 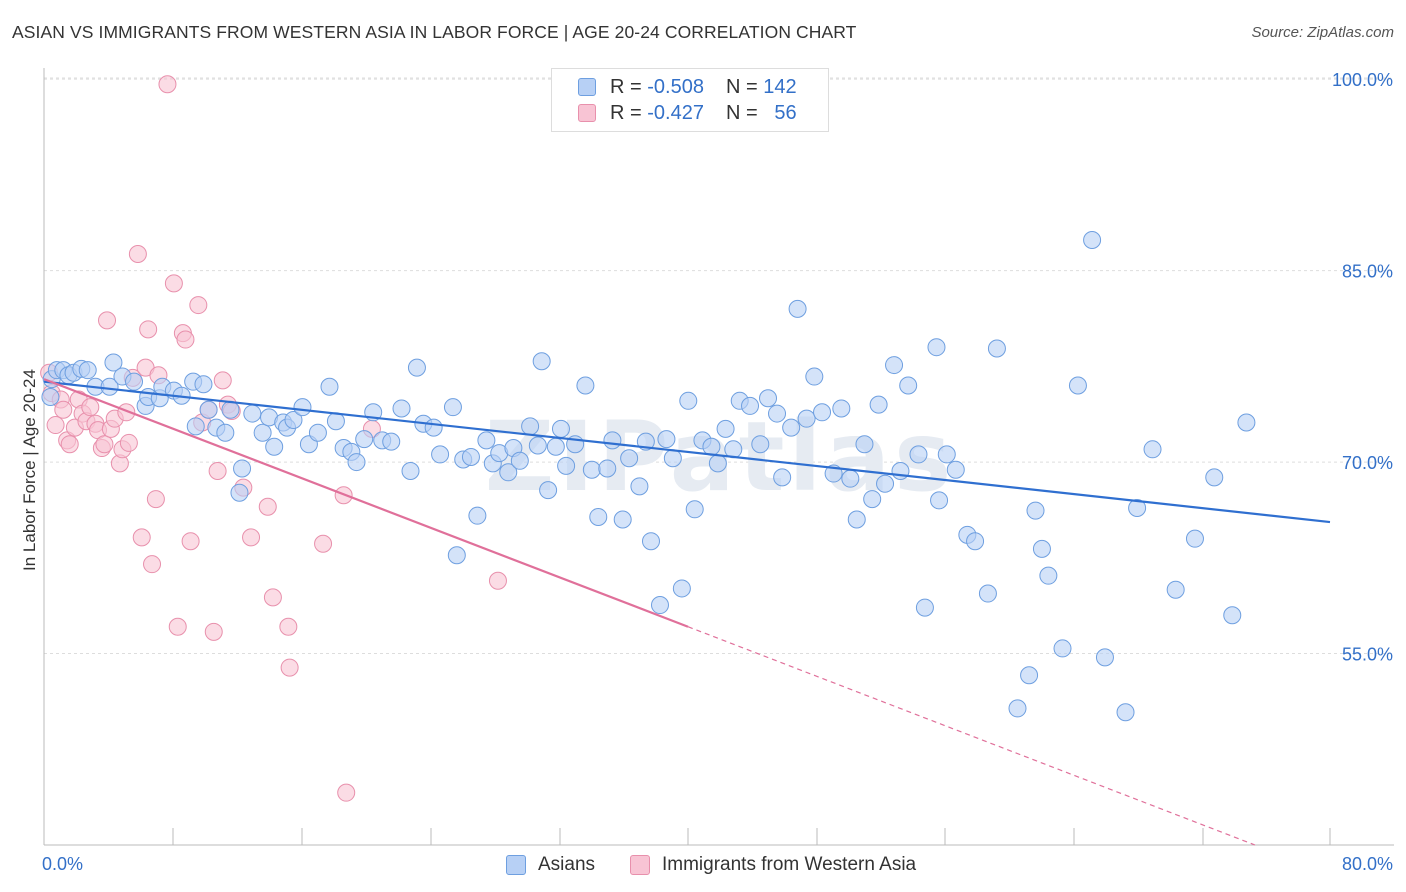 What do you see at coordinates (366, 503) in the screenshot?
I see `trend-line-western-asia` at bounding box center [366, 503].